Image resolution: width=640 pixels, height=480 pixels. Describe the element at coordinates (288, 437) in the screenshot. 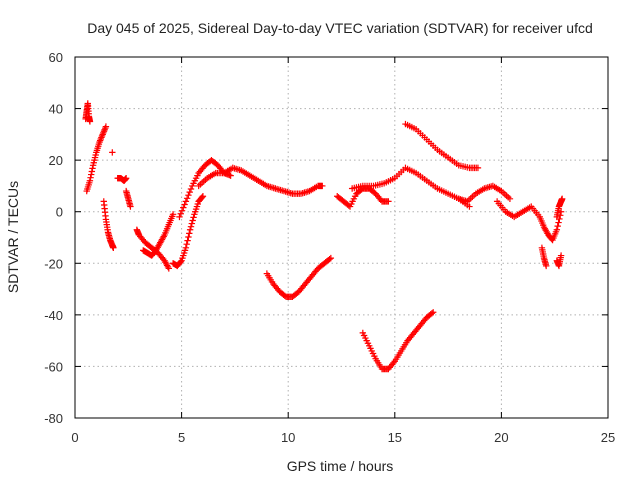

I see `x-tick-label: 10` at that location.